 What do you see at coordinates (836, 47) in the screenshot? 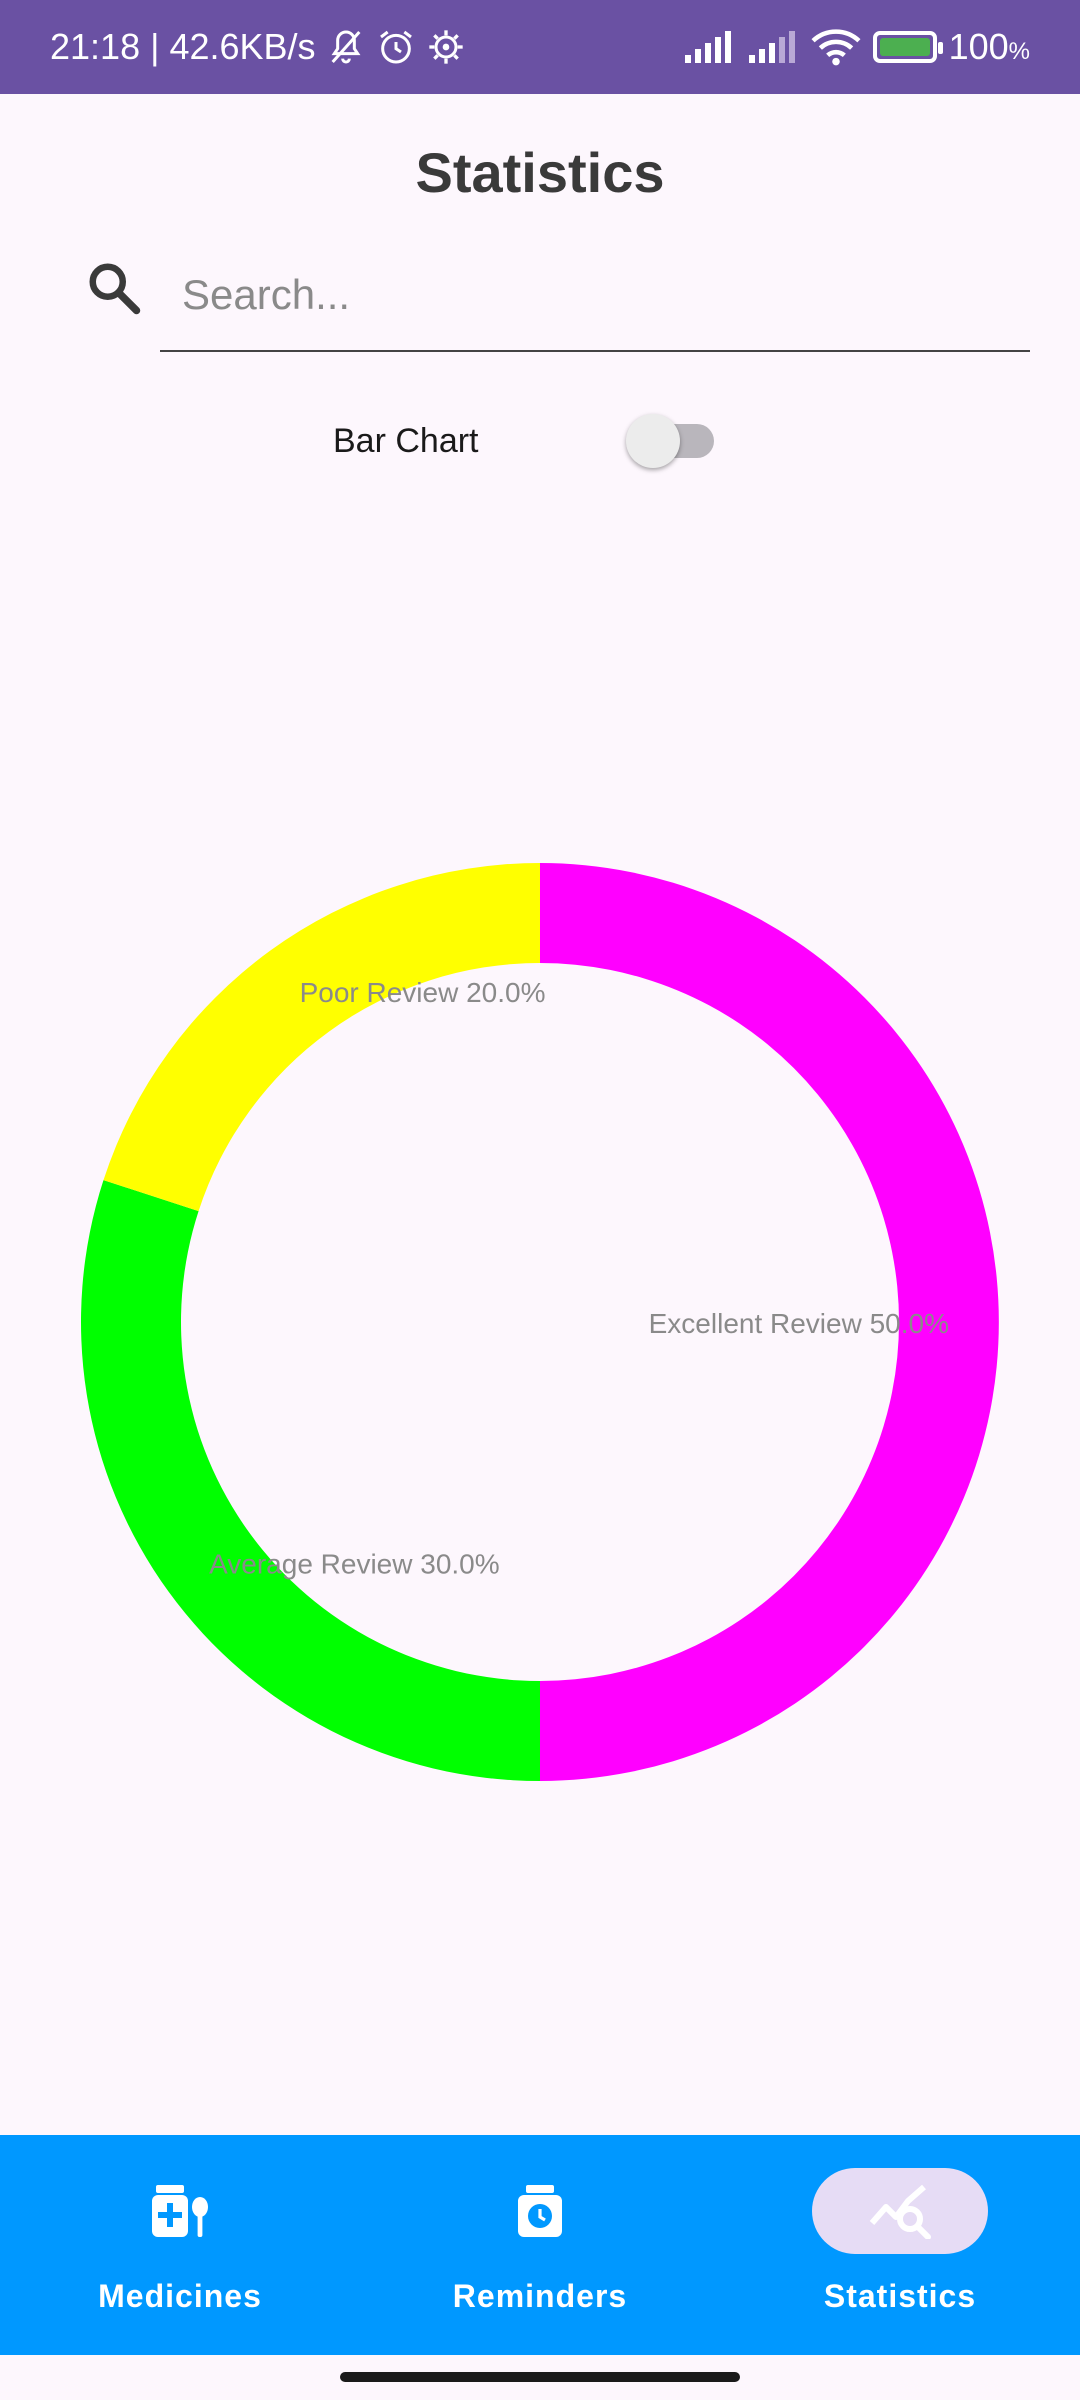
I see `wifi-icon` at bounding box center [836, 47].